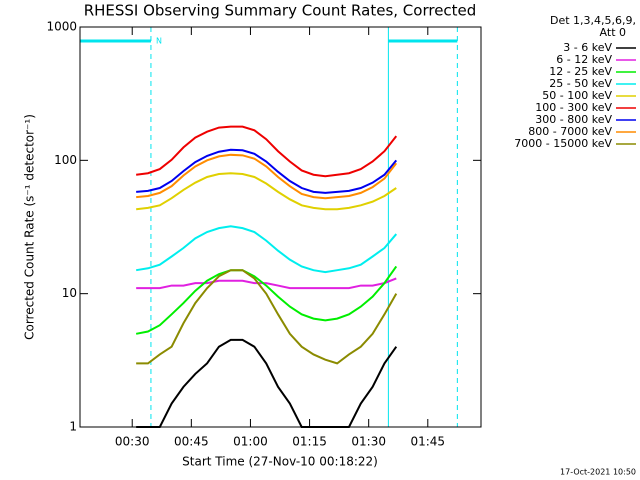 The height and width of the screenshot is (480, 640). Describe the element at coordinates (191, 442) in the screenshot. I see `x-tick-label: 00:45` at that location.